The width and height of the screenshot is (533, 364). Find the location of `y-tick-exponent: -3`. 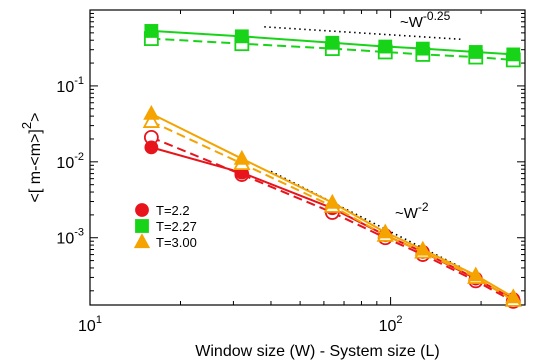

y-tick-exponent: -3 is located at coordinates (79, 233).